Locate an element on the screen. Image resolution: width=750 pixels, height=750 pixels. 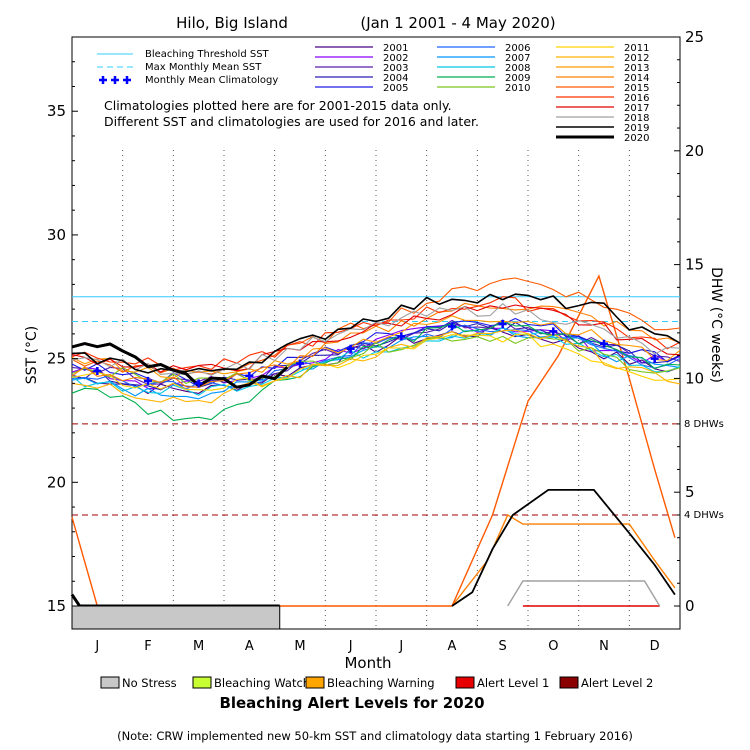
legend-year-label: 2001 is located at coordinates (395, 48).